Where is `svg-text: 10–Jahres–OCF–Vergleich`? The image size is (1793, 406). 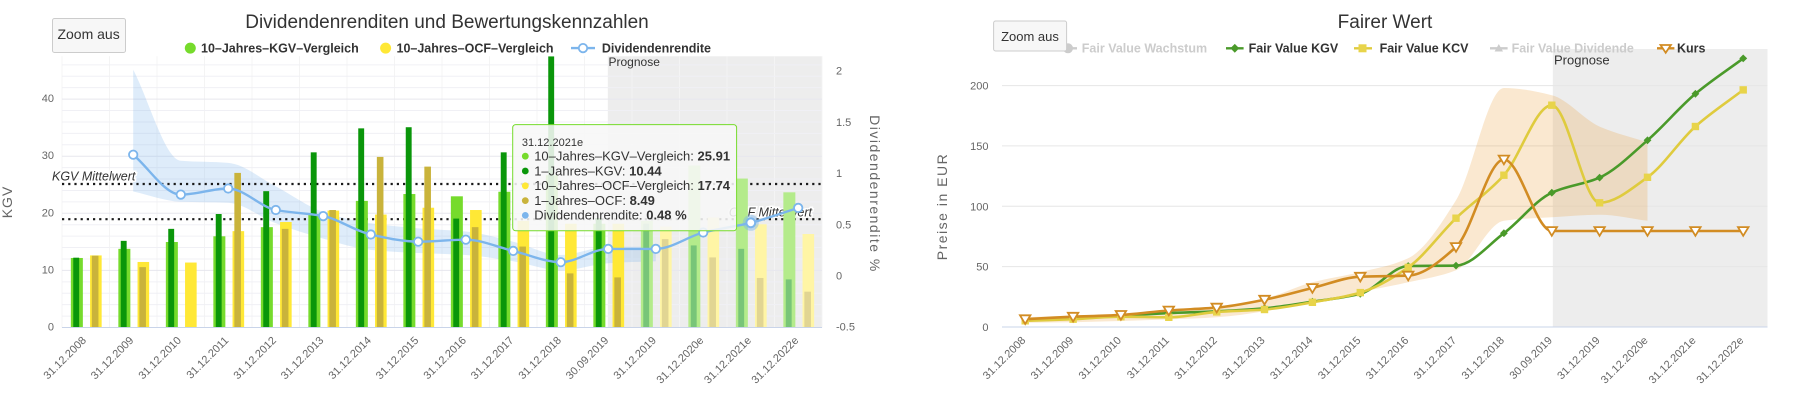 svg-text: 10–Jahres–OCF–Vergleich is located at coordinates (475, 49).